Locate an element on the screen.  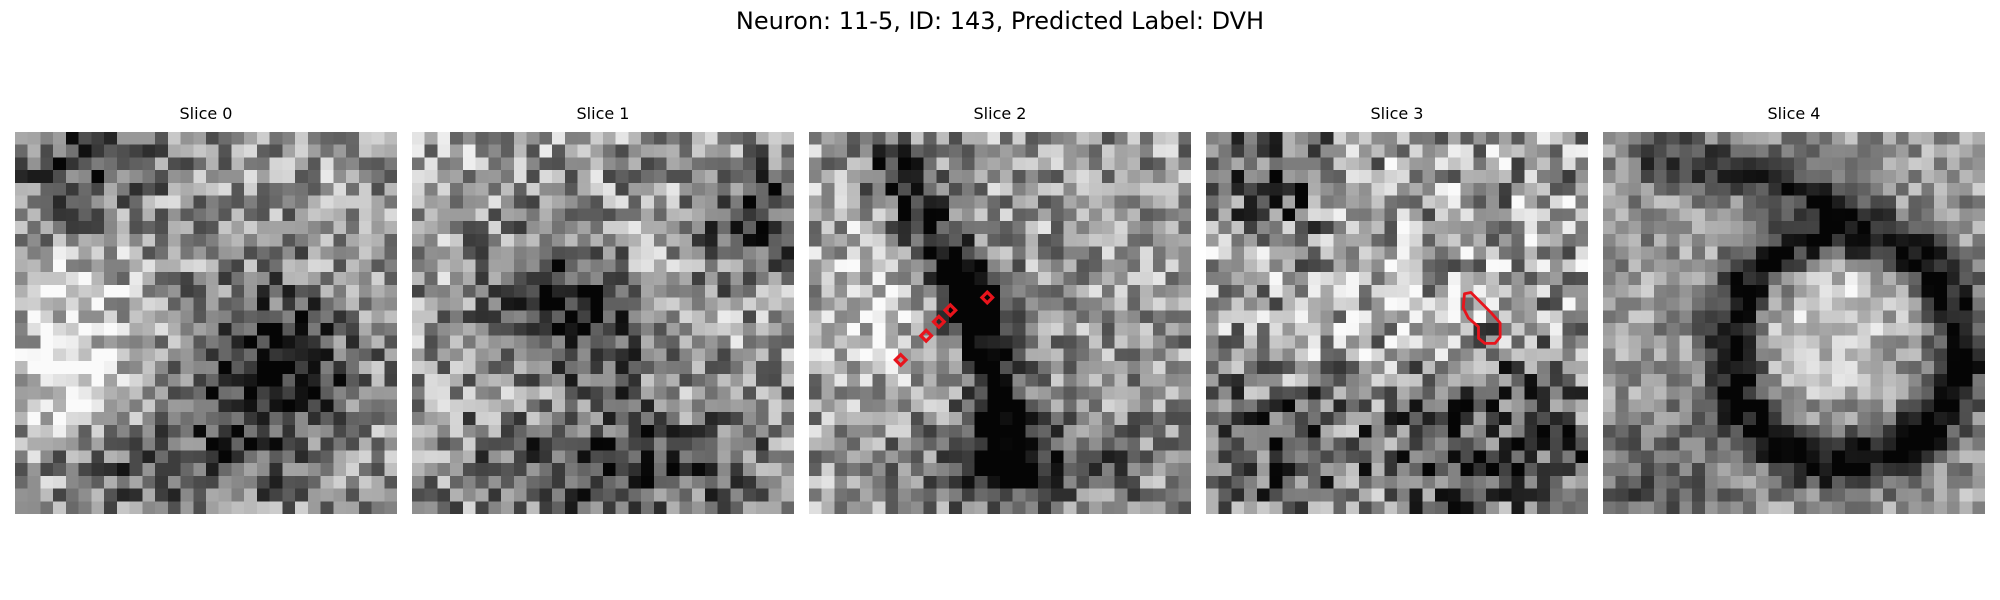
slice-title-3: Slice 3 is located at coordinates (1397, 113).